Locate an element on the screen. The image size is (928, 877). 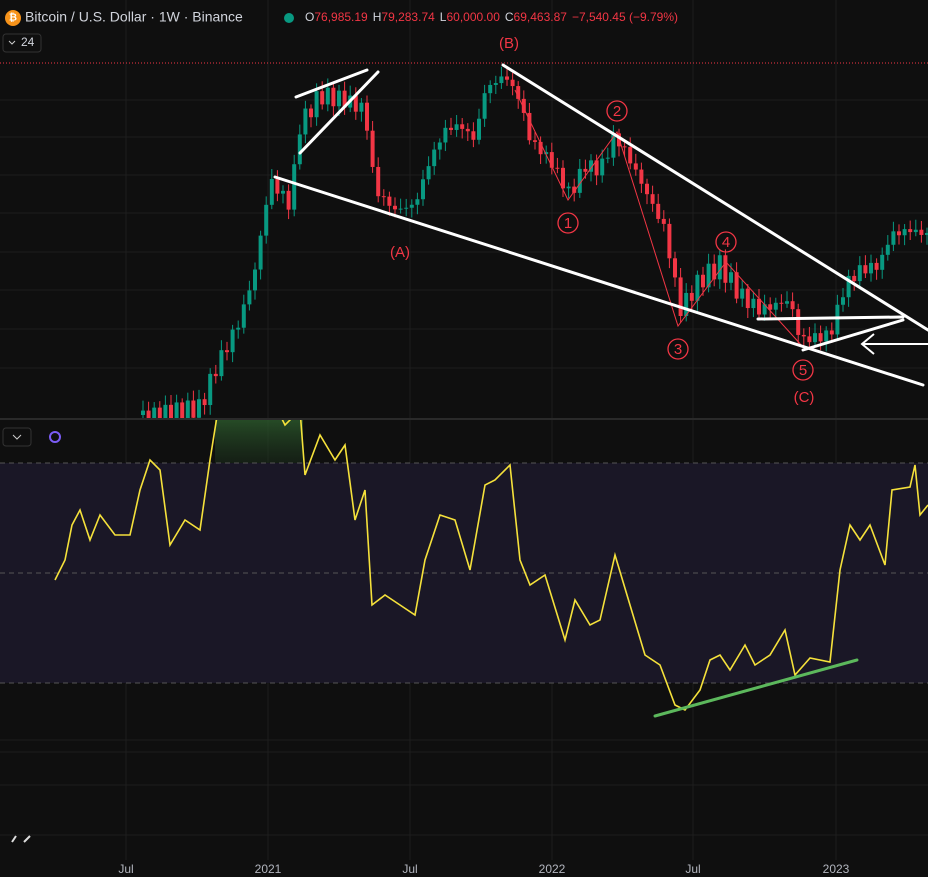
wave-lines is located at coordinates (659, 218).